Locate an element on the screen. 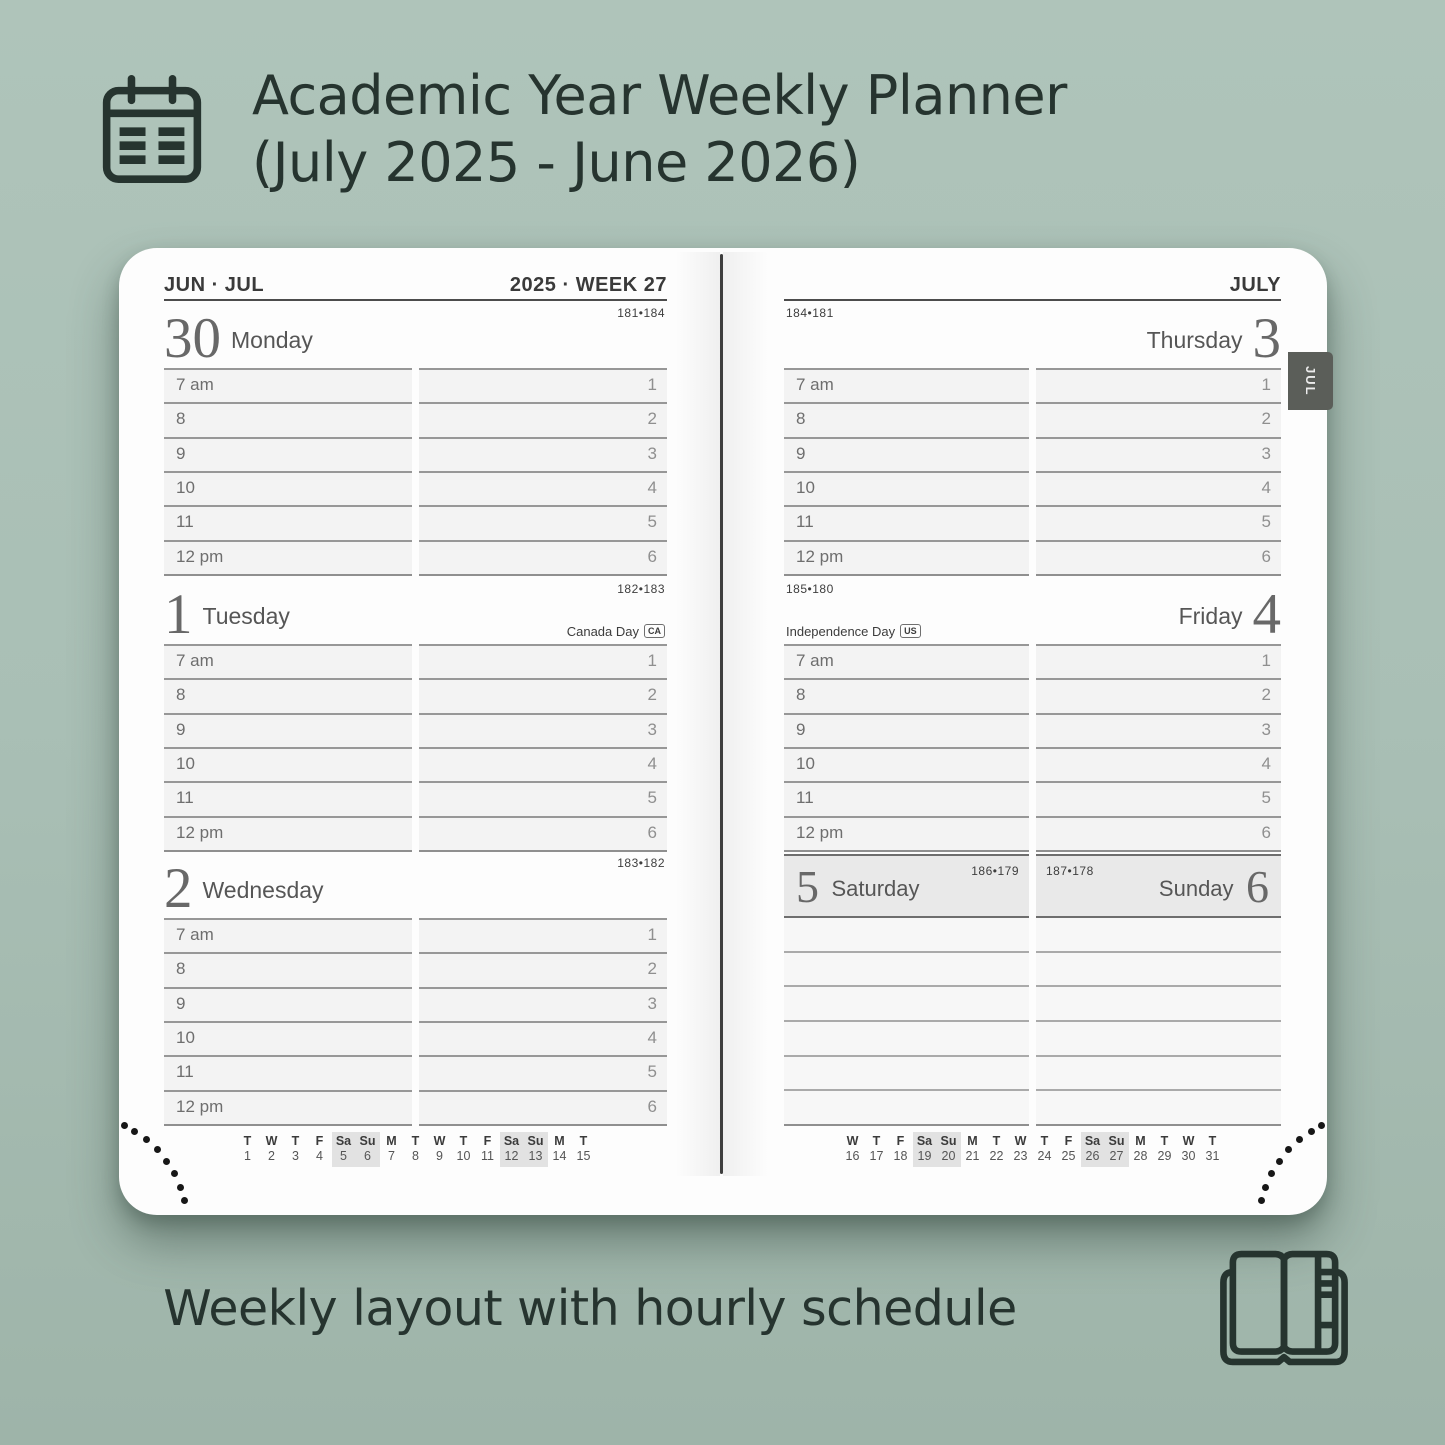  mini-calendar-cell: F 25 is located at coordinates (1069, 1149).